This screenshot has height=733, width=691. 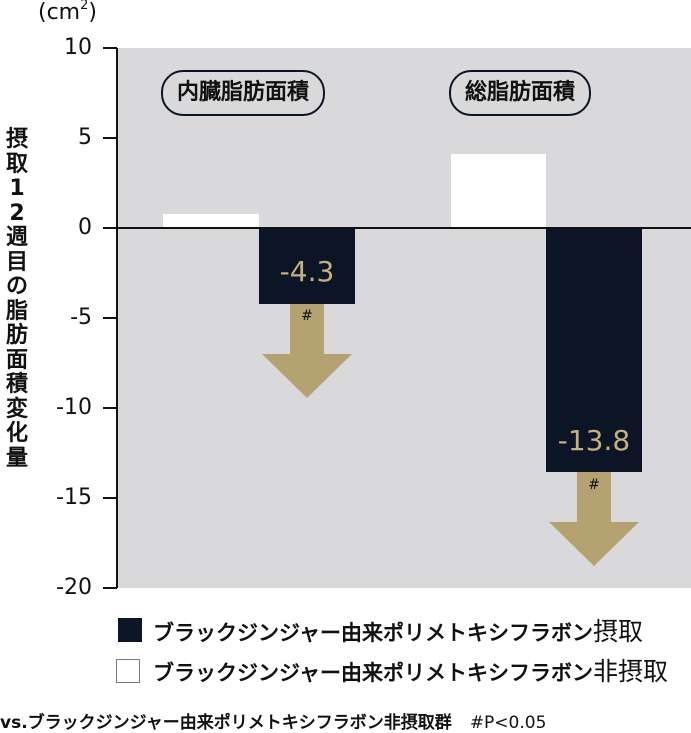 I want to click on legend-label-non-intake: ブラックジンジャー由来ポリメトキシフラボン非摂取, so click(x=410, y=670).